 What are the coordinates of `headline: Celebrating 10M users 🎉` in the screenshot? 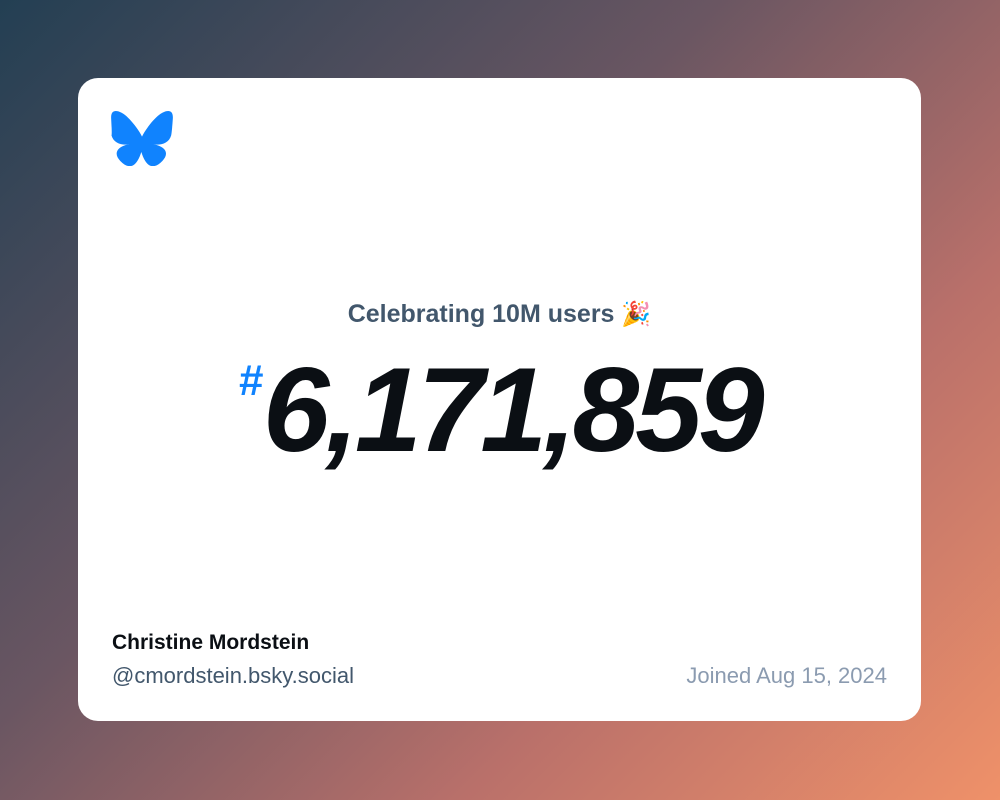 It's located at (499, 314).